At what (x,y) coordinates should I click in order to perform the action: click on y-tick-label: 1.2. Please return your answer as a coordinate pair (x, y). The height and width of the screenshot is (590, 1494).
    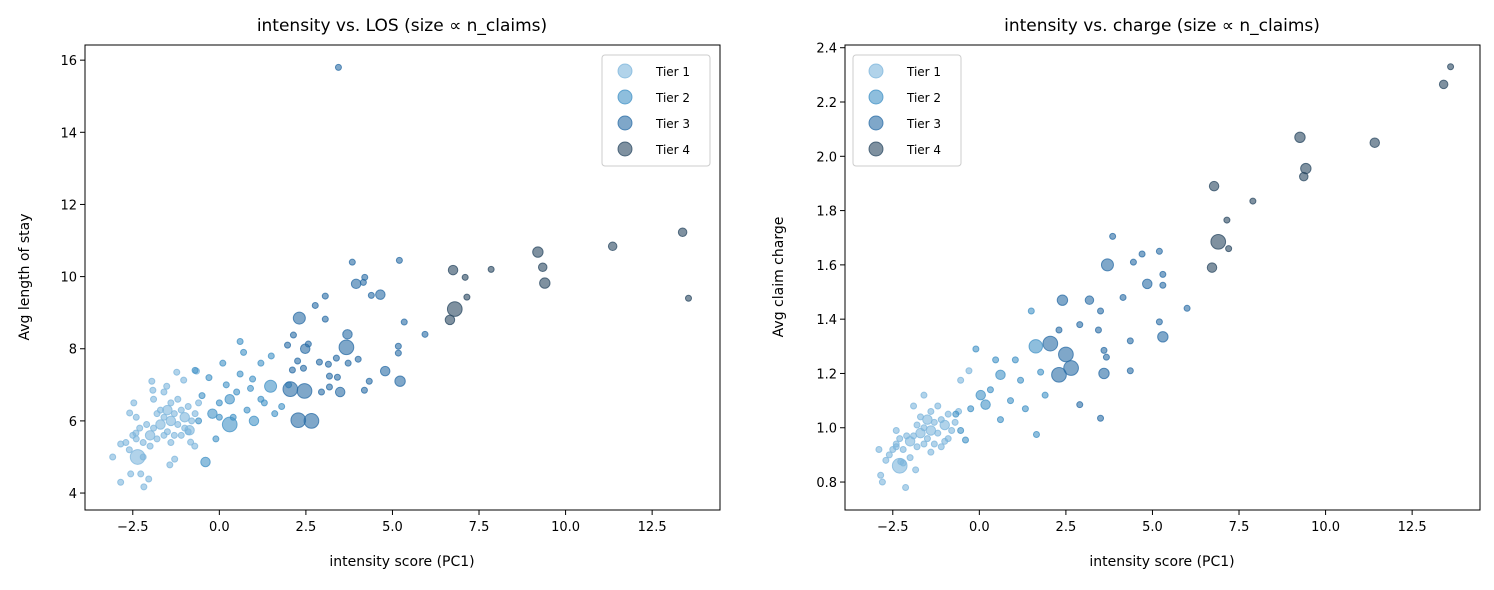
    Looking at the image, I should click on (826, 374).